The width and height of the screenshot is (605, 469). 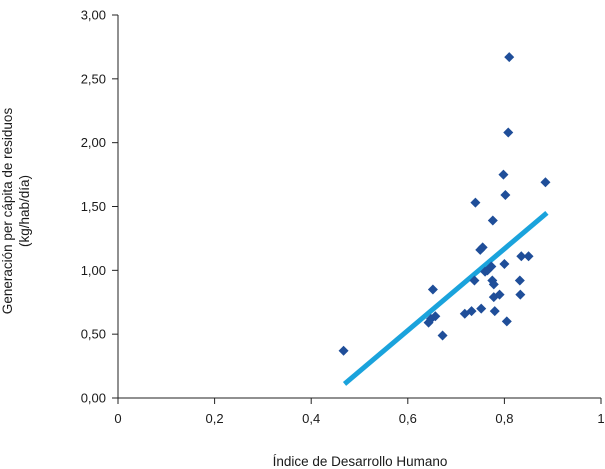 What do you see at coordinates (7, 211) in the screenshot?
I see `y-axis-title-line-1: Generación per cápita de residuos` at bounding box center [7, 211].